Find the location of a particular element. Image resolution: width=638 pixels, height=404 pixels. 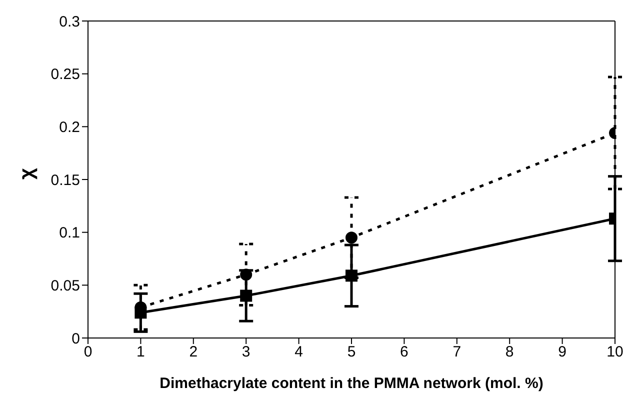

x-tick-label: 10 is located at coordinates (615, 352).